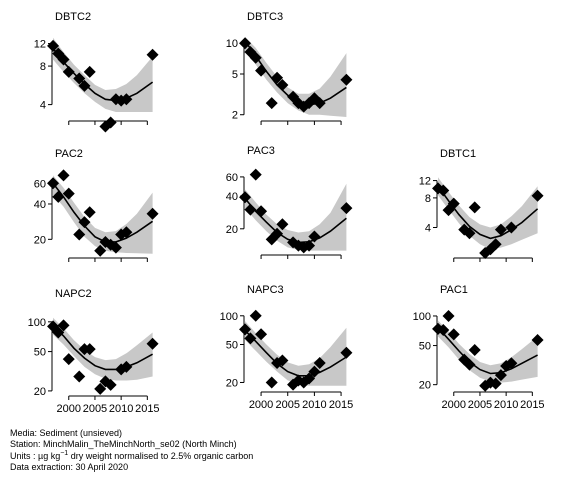 Image resolution: width=580 pixels, height=480 pixels. I want to click on panel-dbtc3: DBTC3 2 5 10, so click(289, 68).